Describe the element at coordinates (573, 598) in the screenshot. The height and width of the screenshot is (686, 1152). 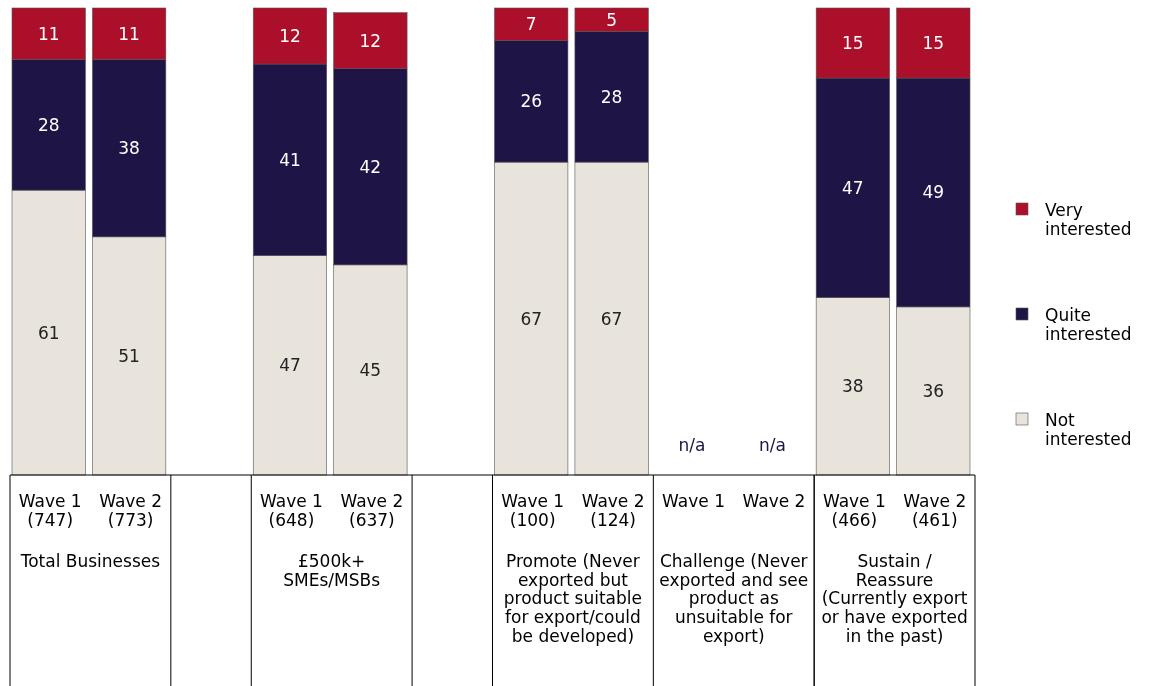
I see `text: Promote (Never exported but product suitable for export/could be developed)` at that location.